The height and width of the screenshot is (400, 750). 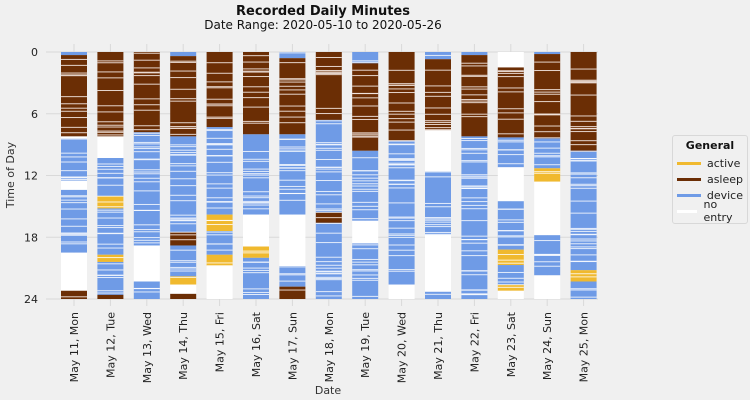 What do you see at coordinates (724, 163) in the screenshot?
I see `legend-label-active: active` at bounding box center [724, 163].